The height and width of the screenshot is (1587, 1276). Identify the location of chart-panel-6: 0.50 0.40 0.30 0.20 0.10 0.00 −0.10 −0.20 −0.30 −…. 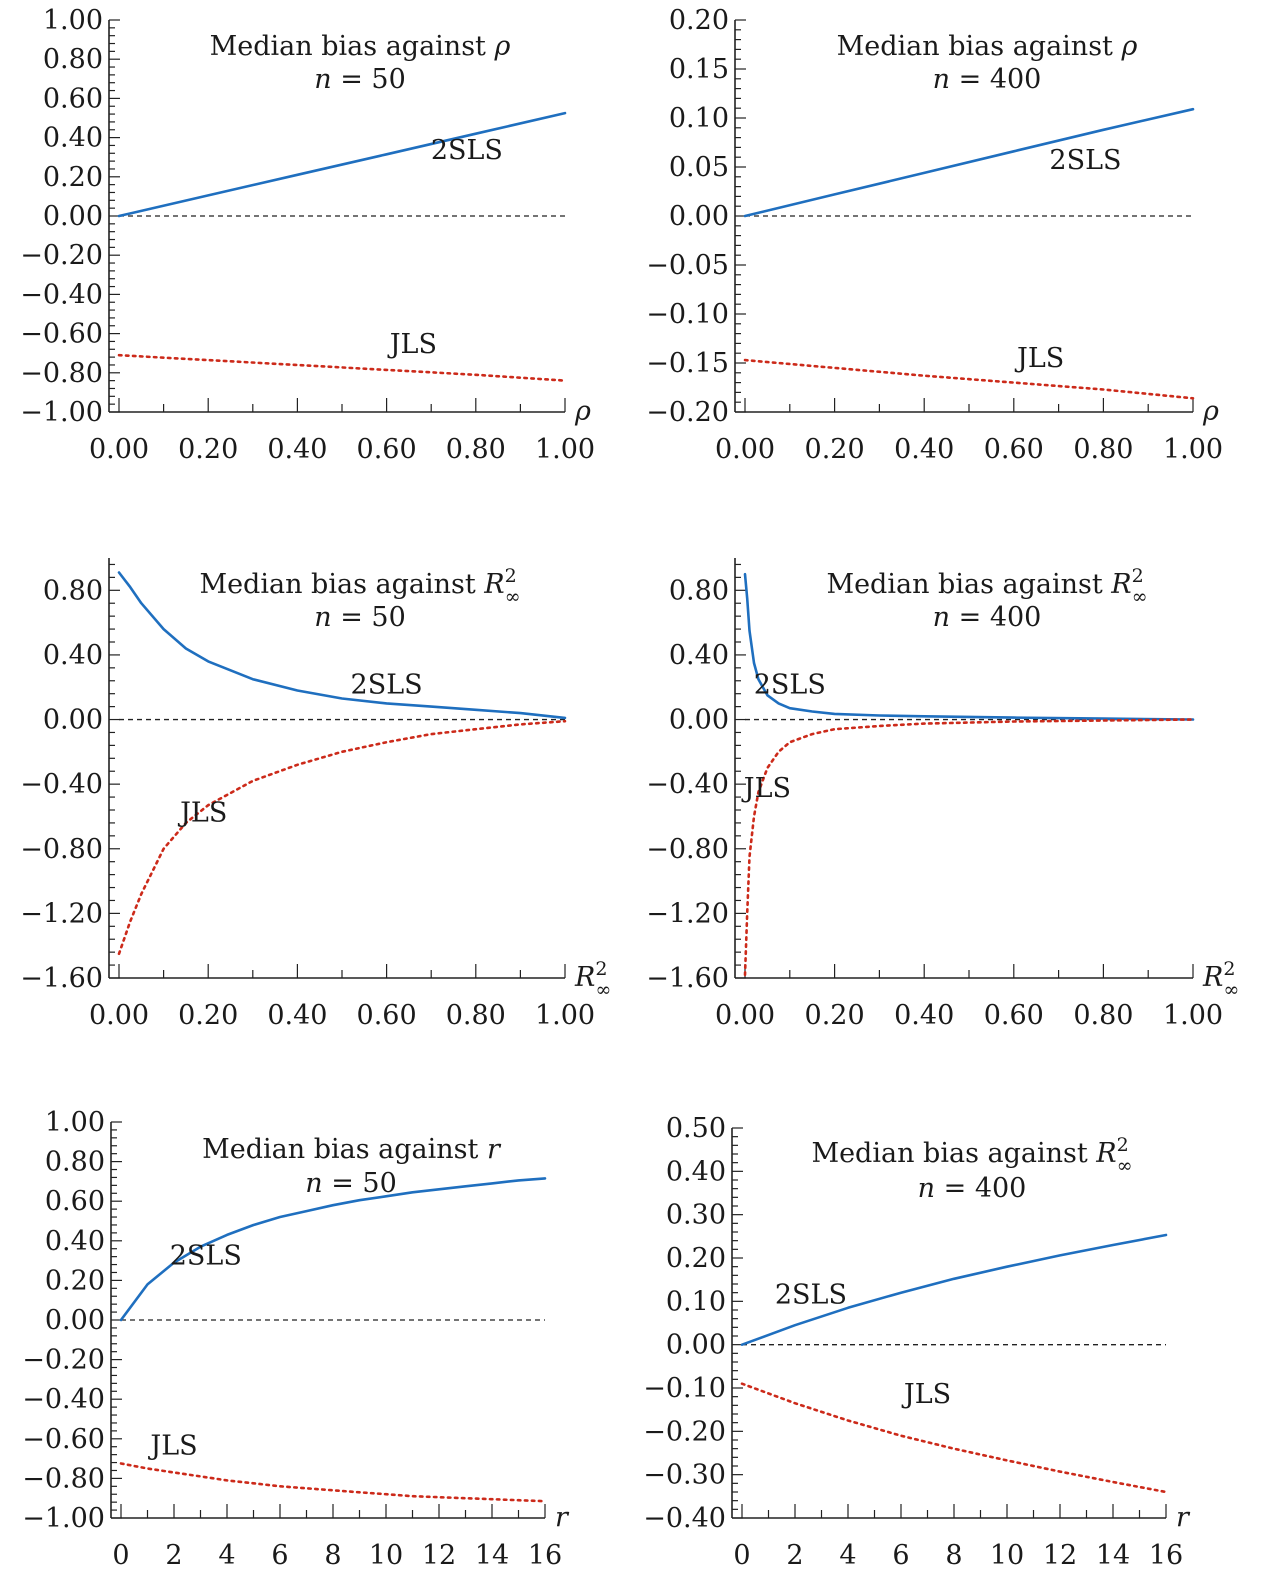
(917, 1342).